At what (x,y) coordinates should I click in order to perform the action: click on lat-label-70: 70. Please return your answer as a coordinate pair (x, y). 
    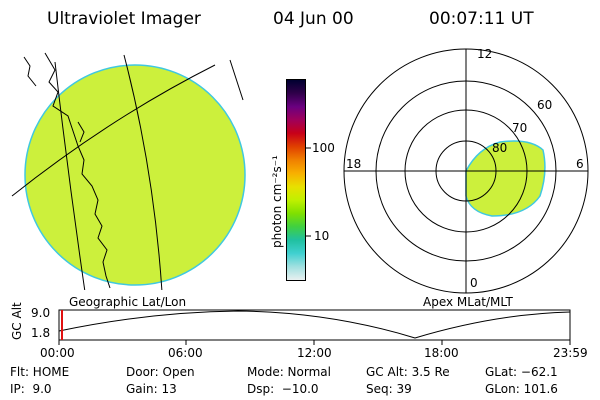
    Looking at the image, I should click on (520, 128).